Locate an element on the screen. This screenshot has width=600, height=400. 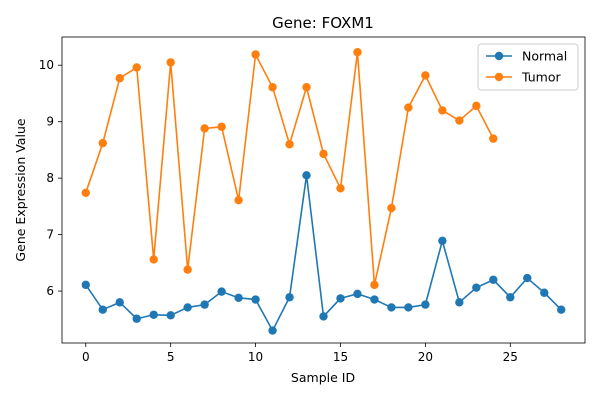
x-axis-ticks: 0 5 10 15 20 25 is located at coordinates (300, 353).